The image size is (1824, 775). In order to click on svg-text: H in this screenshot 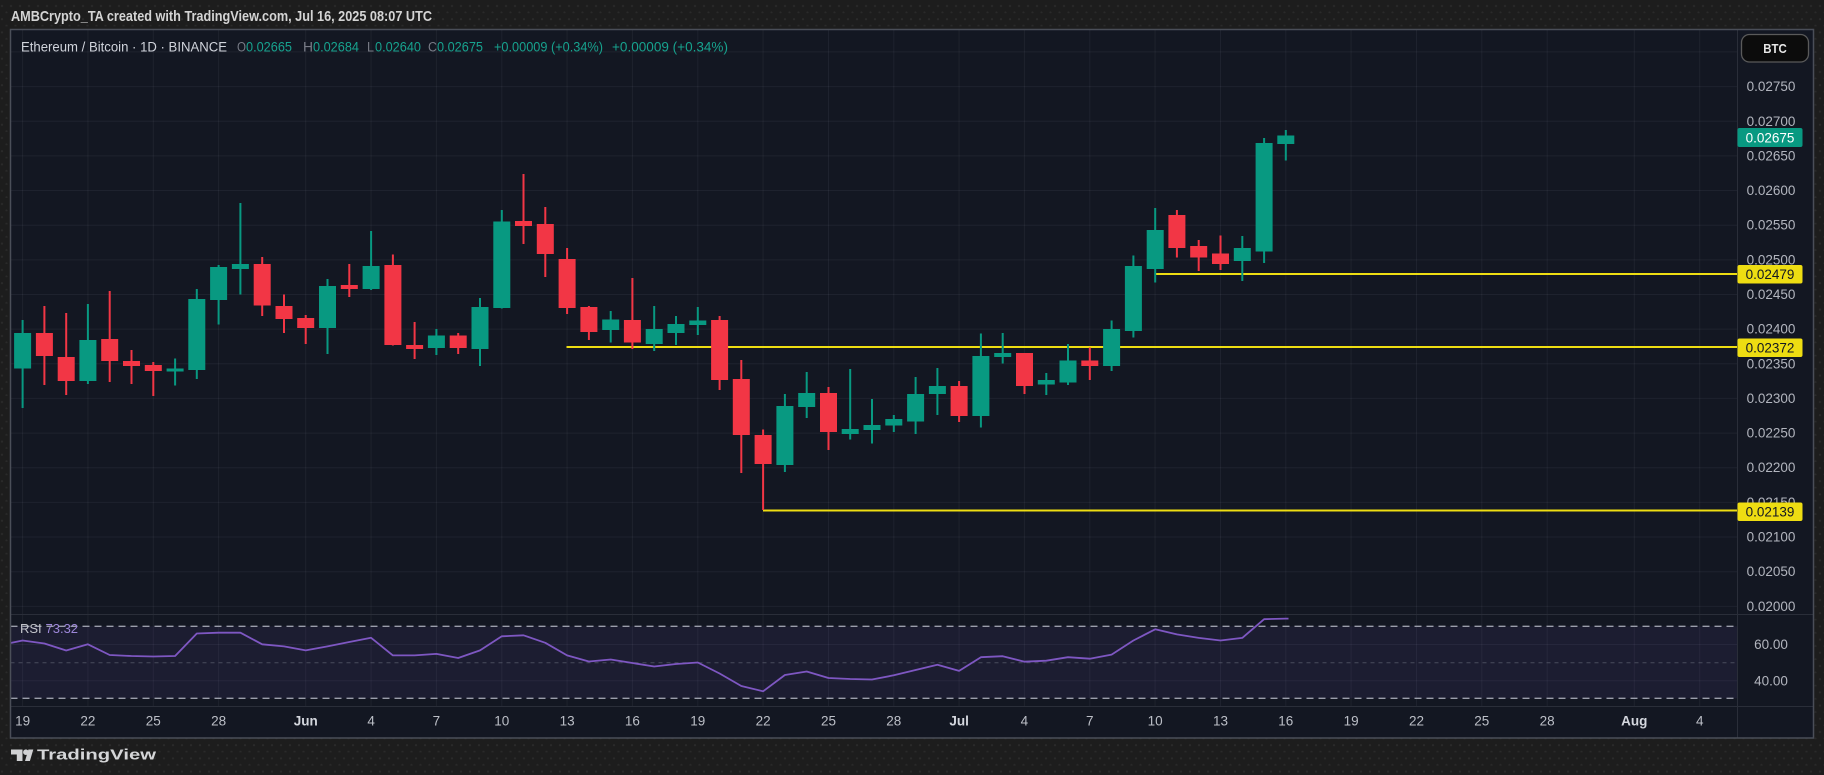, I will do `click(308, 47)`.